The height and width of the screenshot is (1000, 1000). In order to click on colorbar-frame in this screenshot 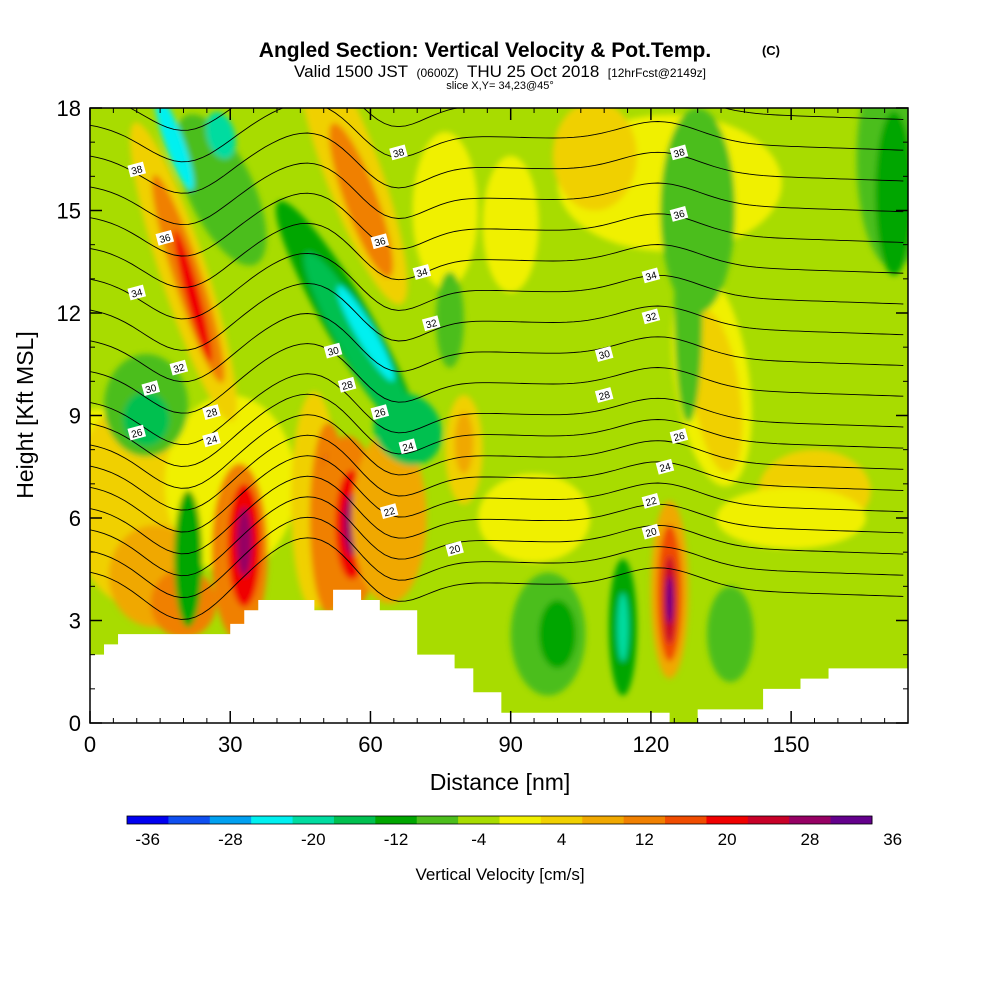, I will do `click(499, 820)`.